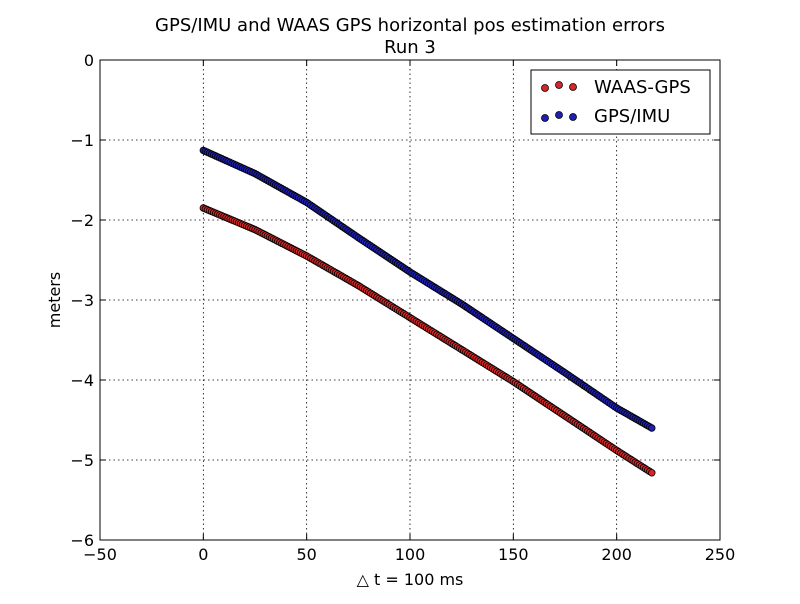  Describe the element at coordinates (306, 554) in the screenshot. I see `x-tick-label: 50` at that location.